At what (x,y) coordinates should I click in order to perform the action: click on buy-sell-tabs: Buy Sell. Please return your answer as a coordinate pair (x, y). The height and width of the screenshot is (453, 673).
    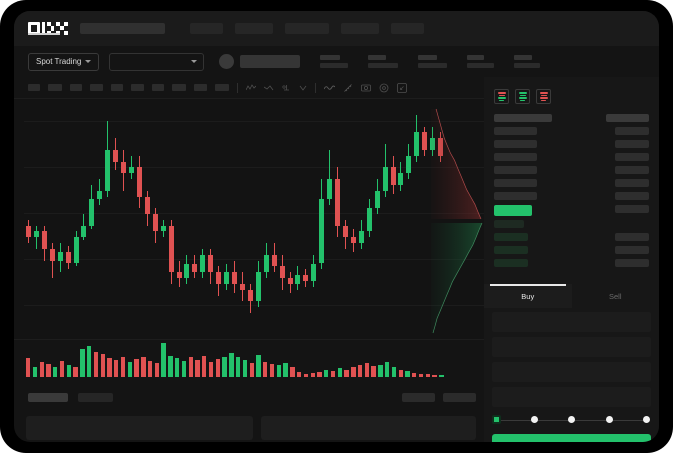
    Looking at the image, I should click on (571, 296).